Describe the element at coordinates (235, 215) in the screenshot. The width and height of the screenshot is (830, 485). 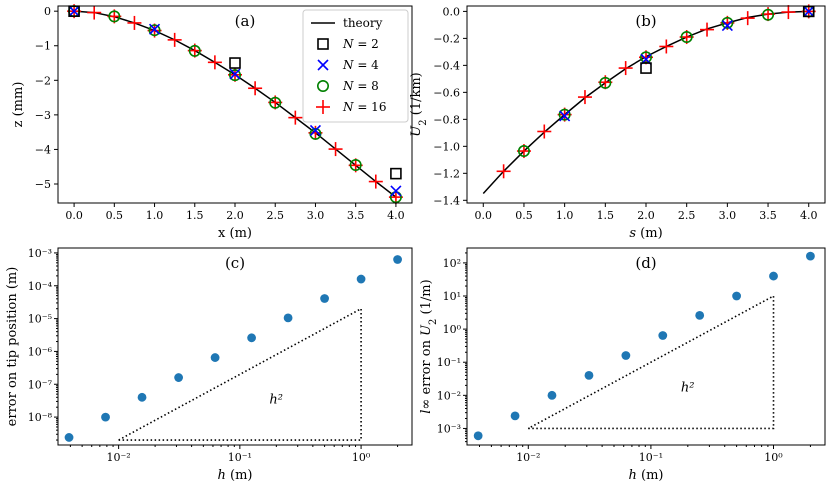
I see `x-tick-label: 2.0` at that location.